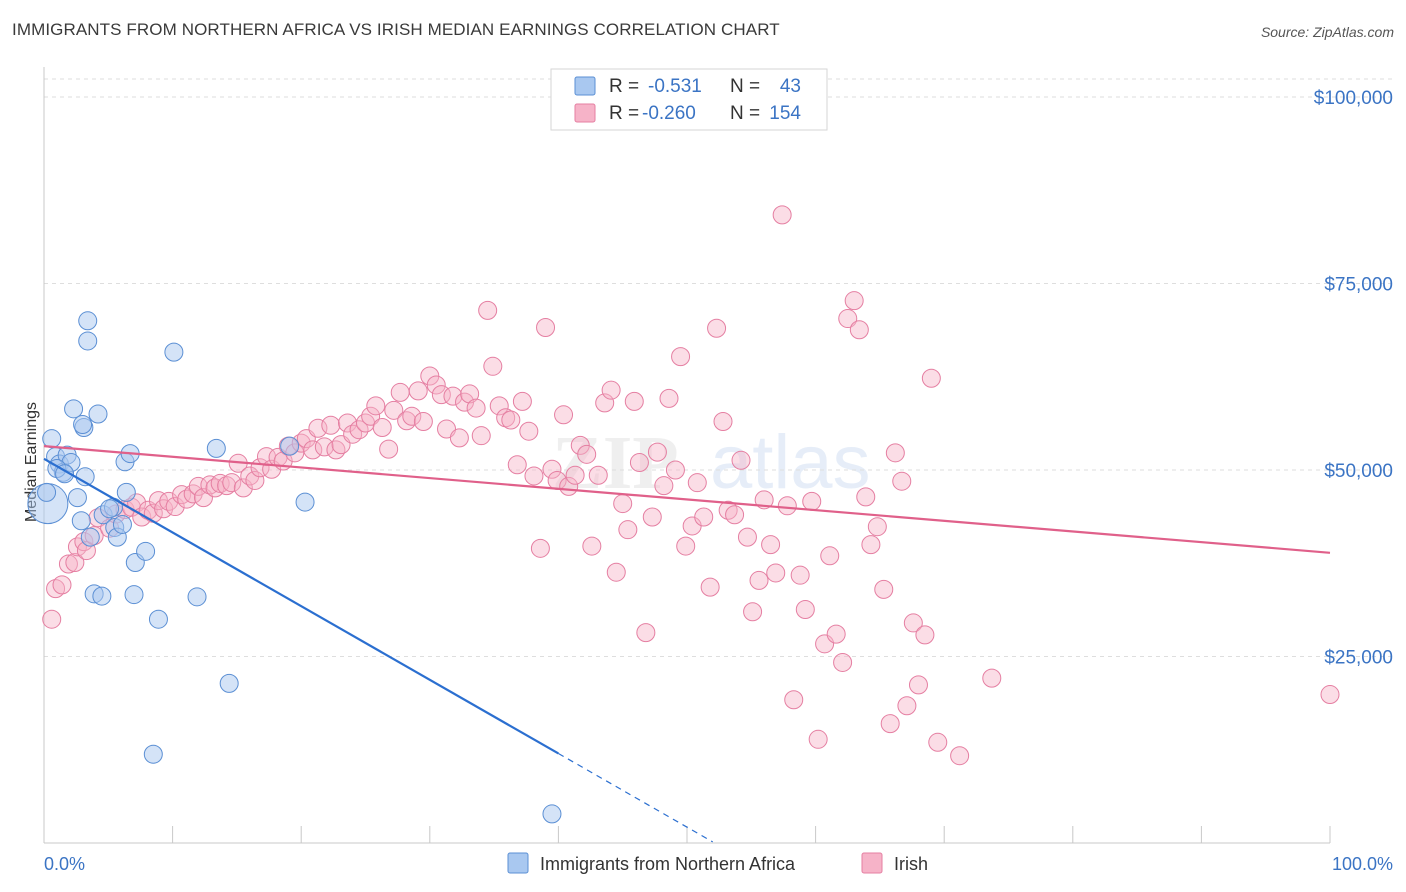 The height and width of the screenshot is (892, 1406). What do you see at coordinates (518, 863) in the screenshot?
I see `legend-swatch-immigrants` at bounding box center [518, 863].